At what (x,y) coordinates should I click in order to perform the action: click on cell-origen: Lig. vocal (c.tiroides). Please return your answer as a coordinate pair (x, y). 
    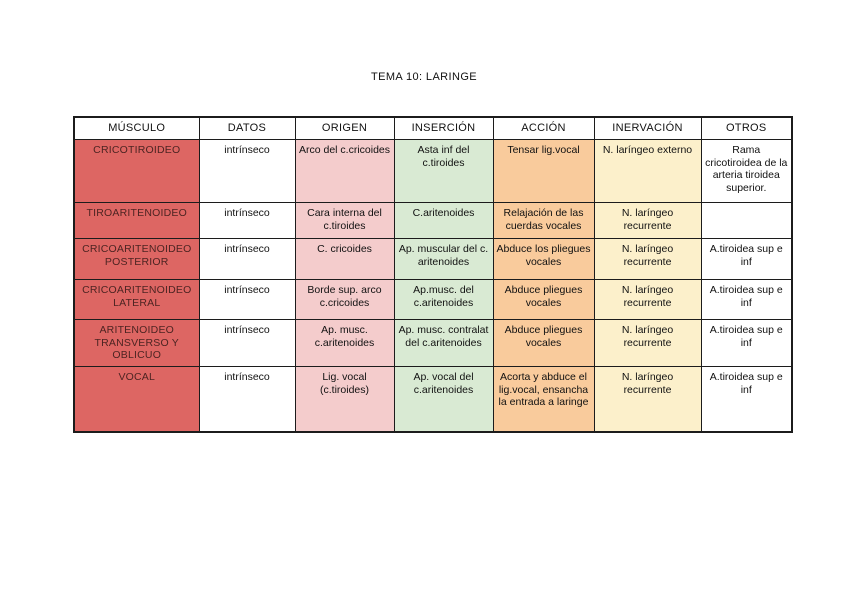
    Looking at the image, I should click on (344, 399).